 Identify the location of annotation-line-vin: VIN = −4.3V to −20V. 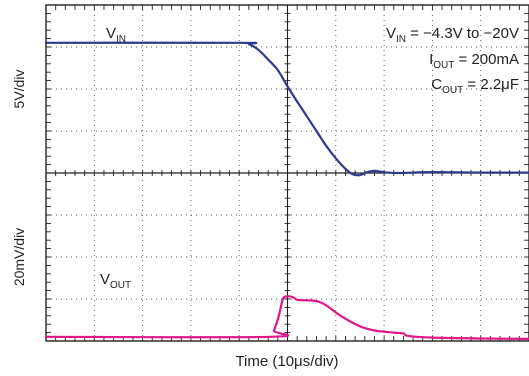
(452, 35).